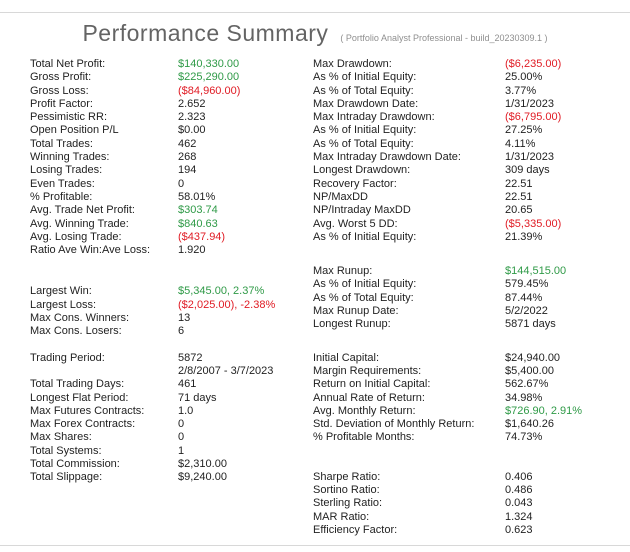 The height and width of the screenshot is (552, 630). I want to click on stat-label: Winning Trades:, so click(70, 157).